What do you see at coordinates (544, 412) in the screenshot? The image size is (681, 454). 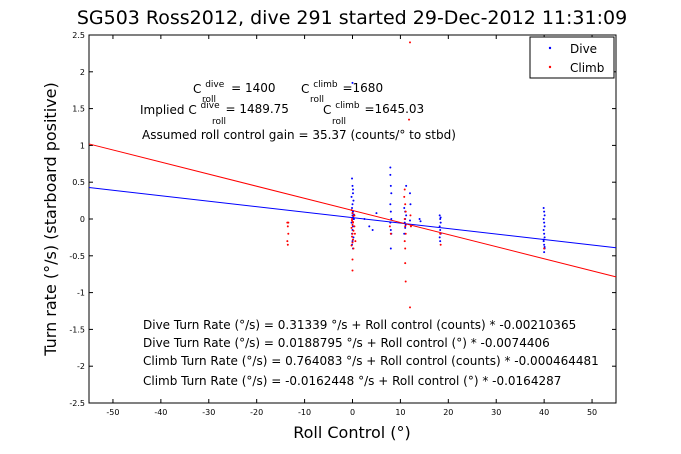 I see `x-tick-label: 40` at bounding box center [544, 412].